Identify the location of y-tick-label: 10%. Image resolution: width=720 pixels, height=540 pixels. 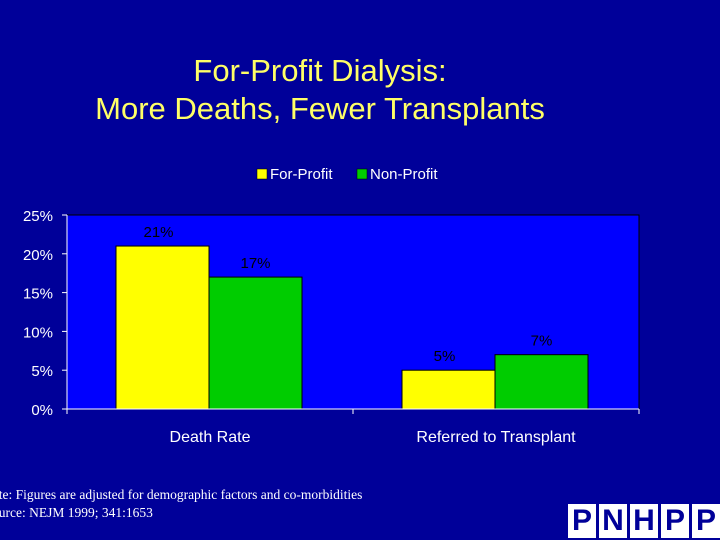
(38, 332).